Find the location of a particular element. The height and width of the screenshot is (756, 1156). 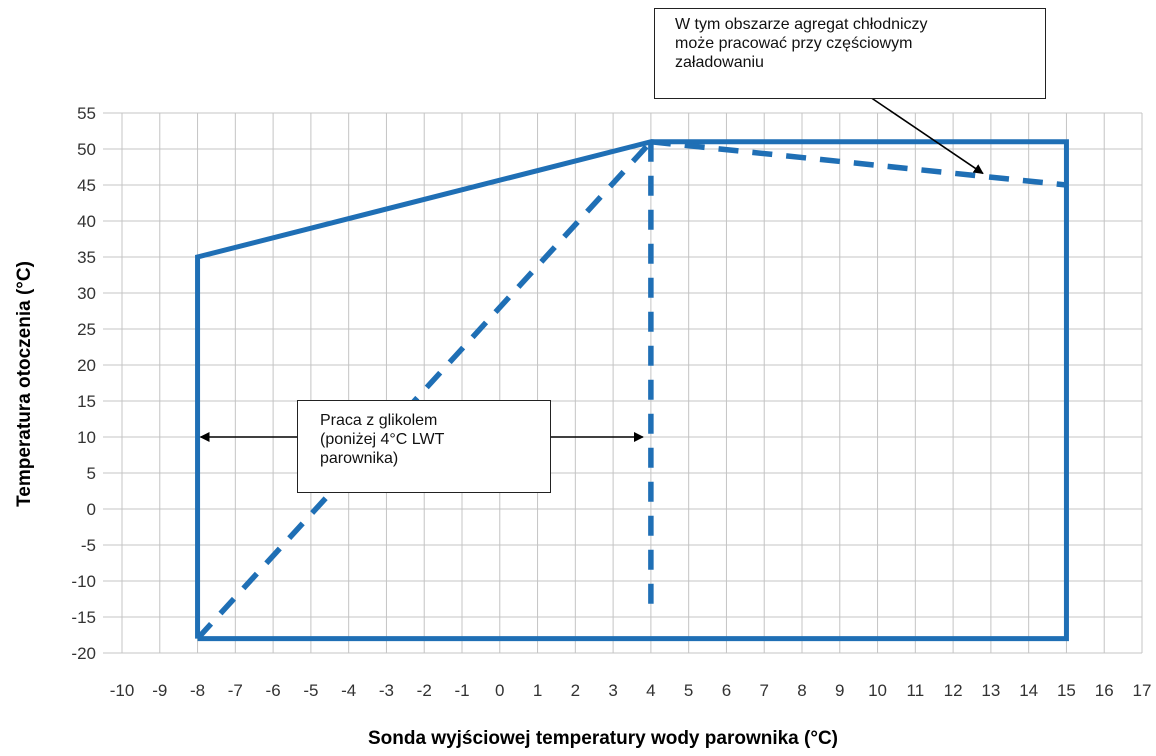

y-tick-label: 45 is located at coordinates (86, 185).